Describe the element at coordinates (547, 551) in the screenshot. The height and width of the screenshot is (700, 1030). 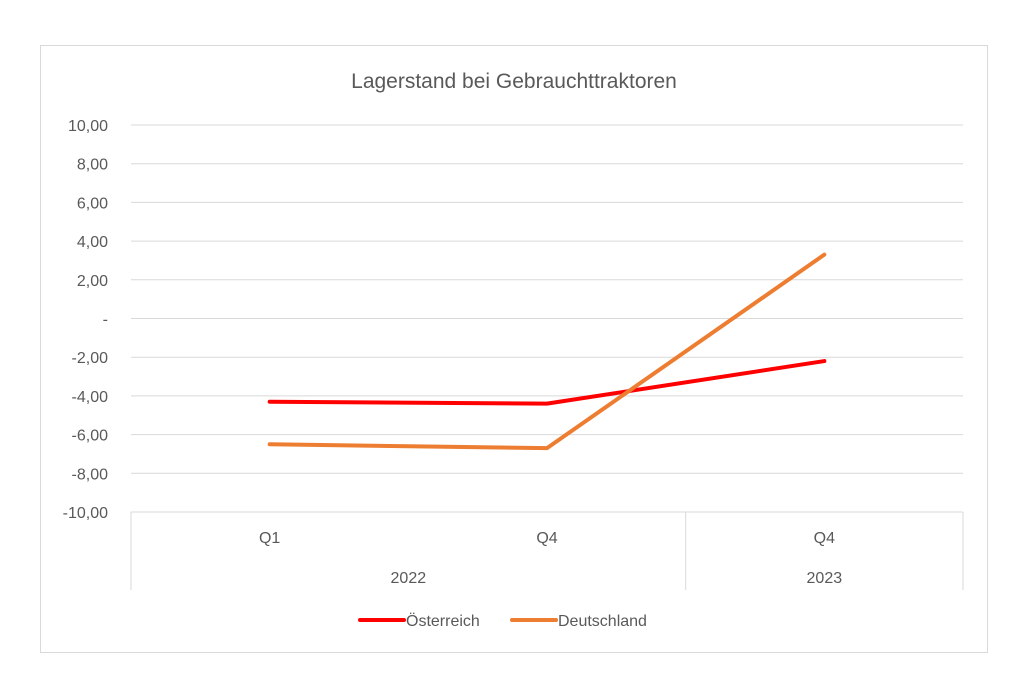
I see `x-axis: Q1 Q4 Q4 2022 2023` at that location.